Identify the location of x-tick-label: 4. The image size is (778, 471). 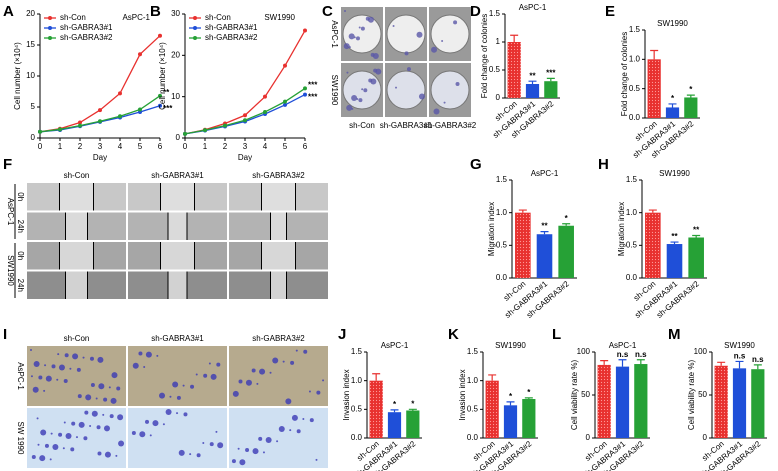
(265, 146).